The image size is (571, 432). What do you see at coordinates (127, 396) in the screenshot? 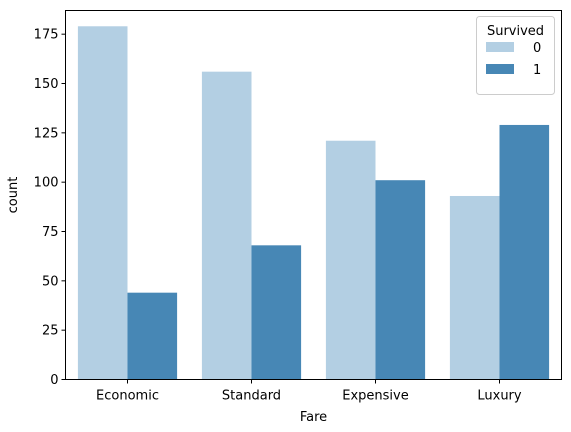
I see `x-tick-label: Economic` at bounding box center [127, 396].